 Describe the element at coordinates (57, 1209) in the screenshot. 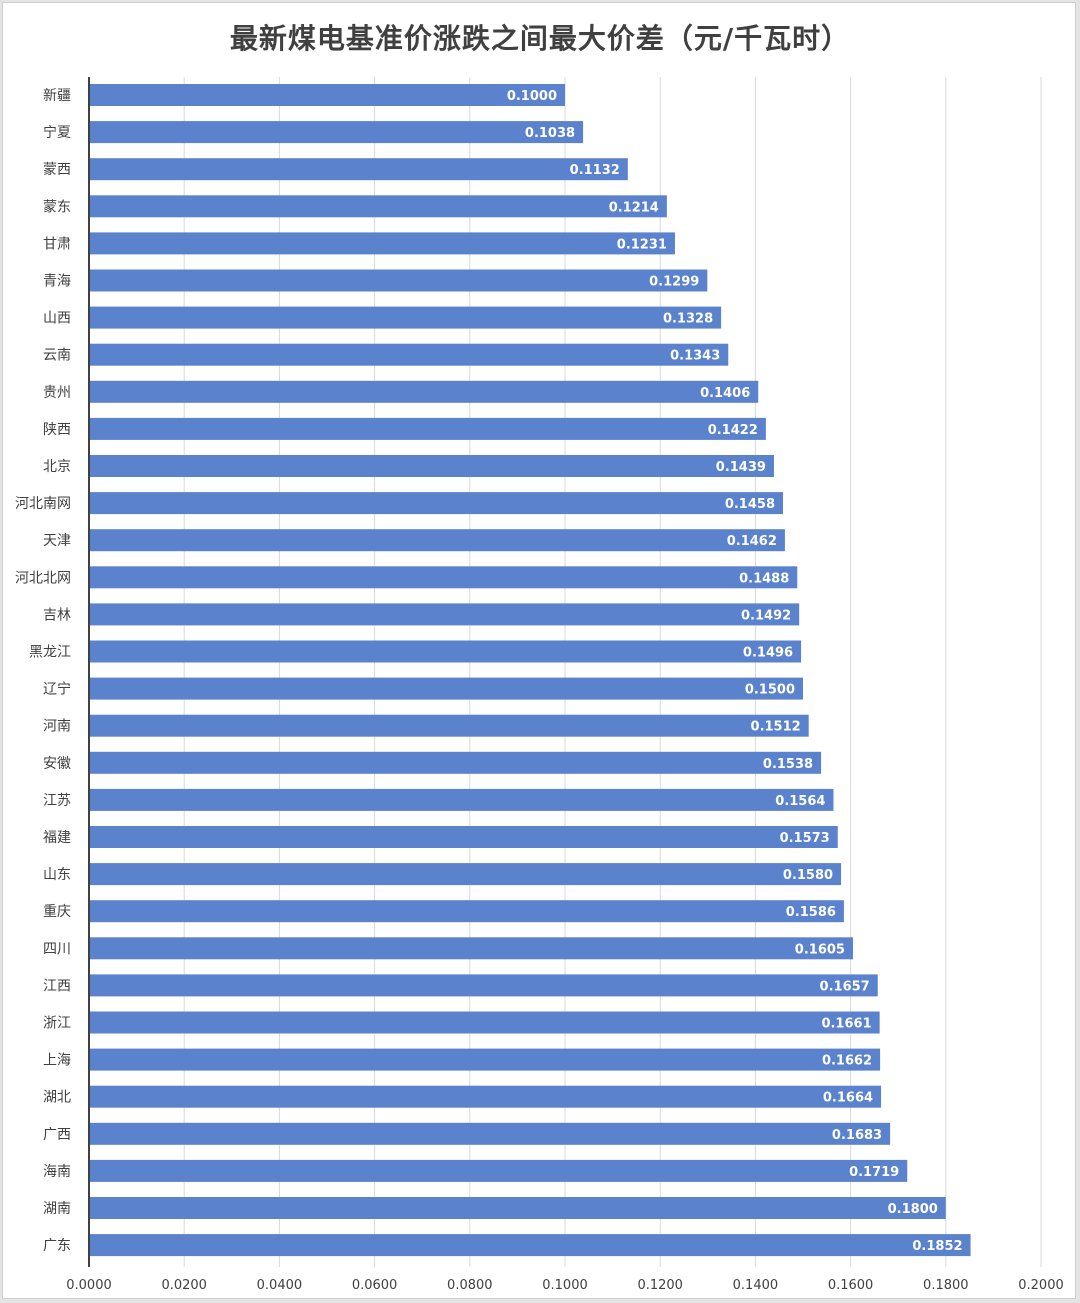

I see `category-label: 湖南` at that location.